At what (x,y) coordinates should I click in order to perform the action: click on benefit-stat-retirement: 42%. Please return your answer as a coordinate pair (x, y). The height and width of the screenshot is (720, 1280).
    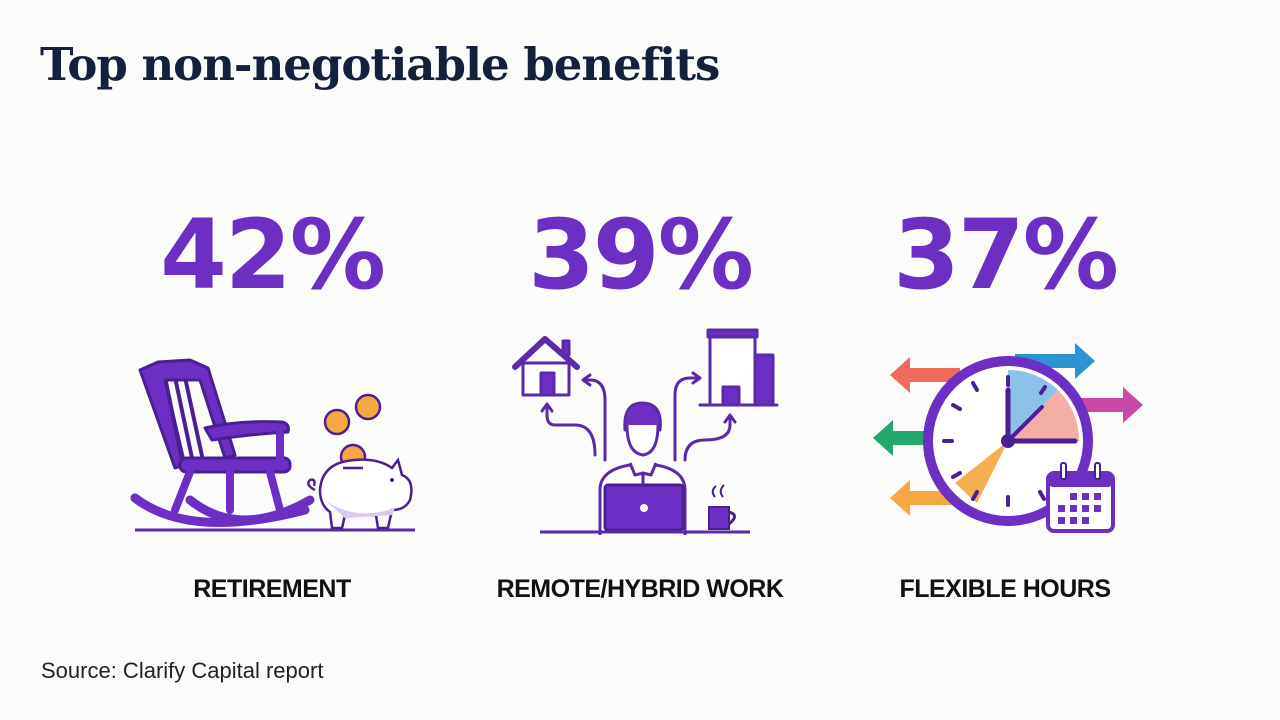
    Looking at the image, I should click on (272, 255).